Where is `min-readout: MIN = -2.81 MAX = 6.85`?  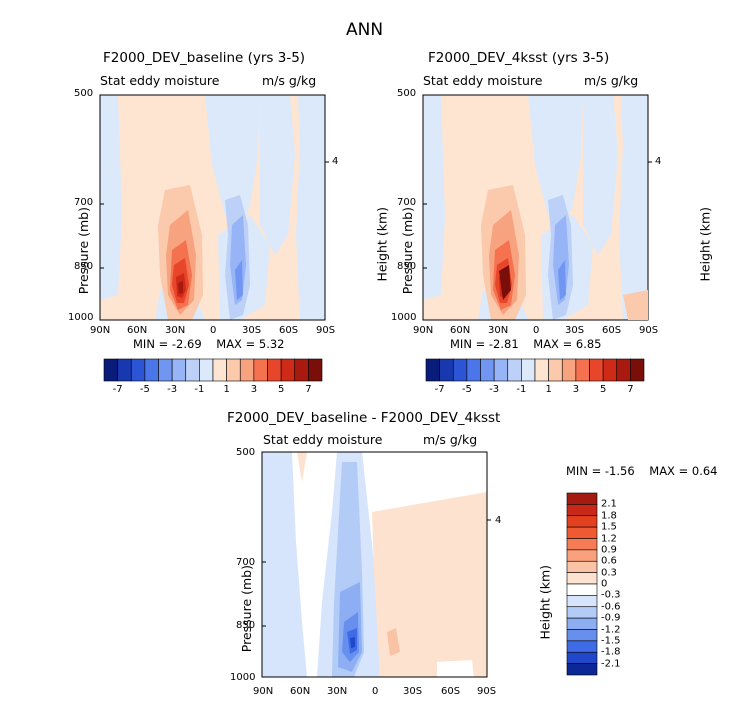
min-readout: MIN = -2.81 MAX = 6.85 is located at coordinates (526, 344).